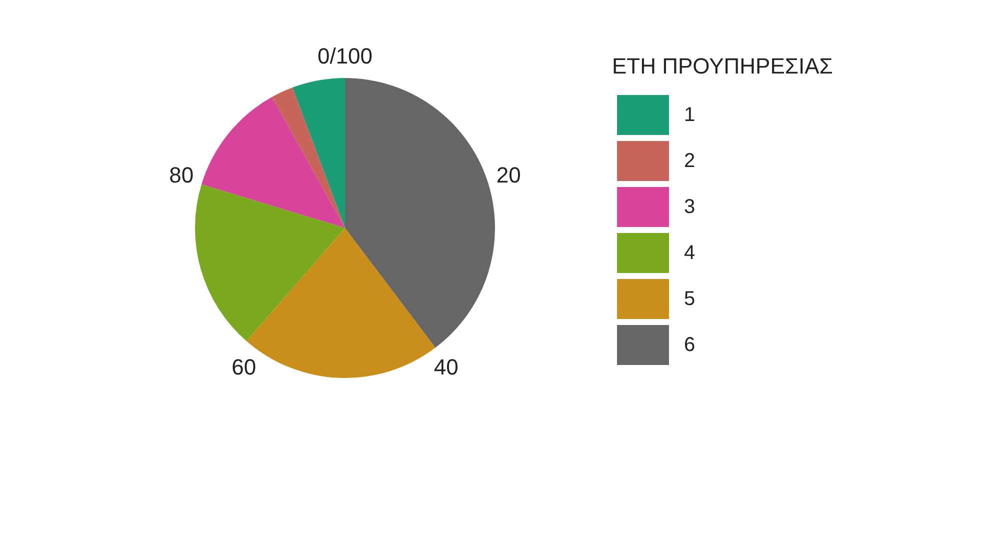 The width and height of the screenshot is (982, 533). I want to click on legend-label: 5, so click(690, 299).